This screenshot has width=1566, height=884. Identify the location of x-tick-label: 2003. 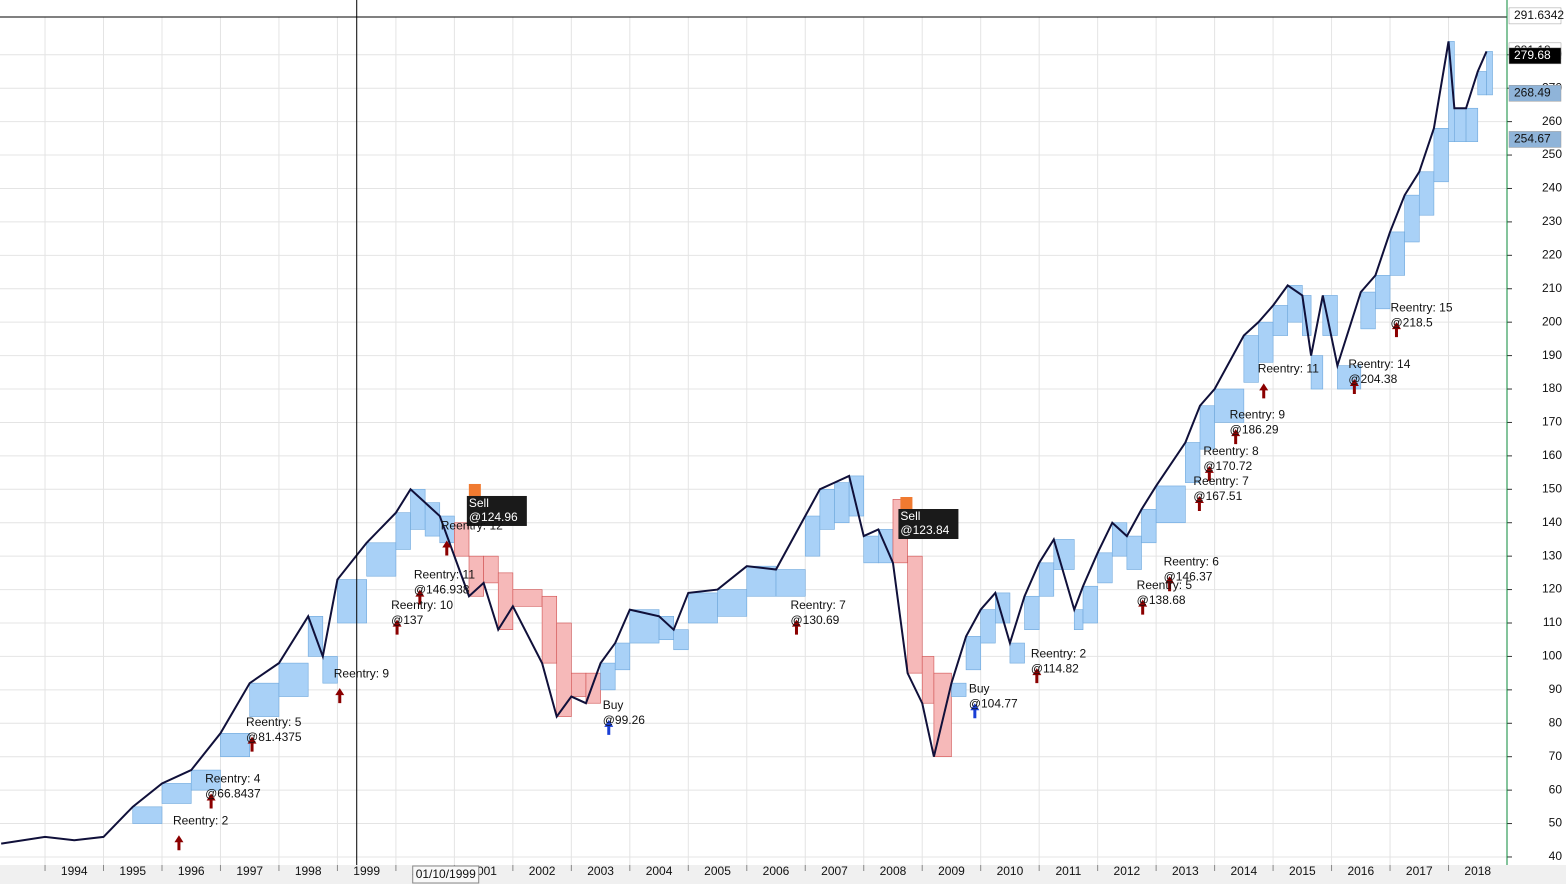
(600, 871).